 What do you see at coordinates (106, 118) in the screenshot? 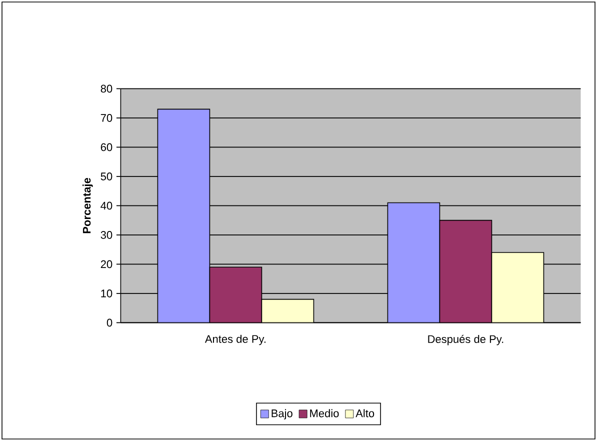
I see `y-tick-label: 70` at bounding box center [106, 118].